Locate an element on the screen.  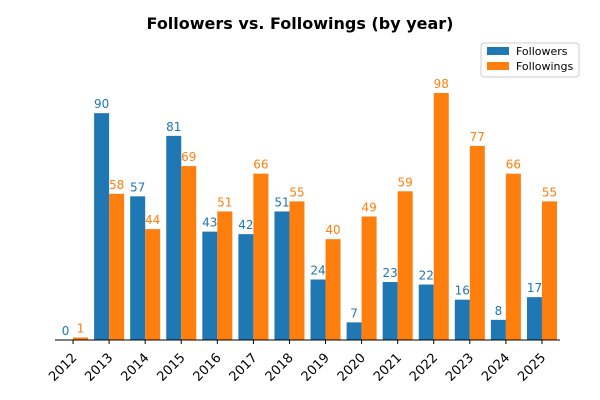
bar-followers-2017 is located at coordinates (246, 287).